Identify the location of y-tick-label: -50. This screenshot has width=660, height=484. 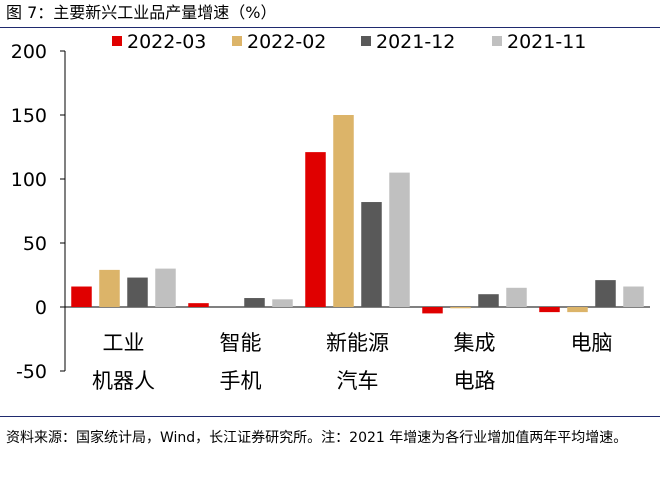
(31, 372).